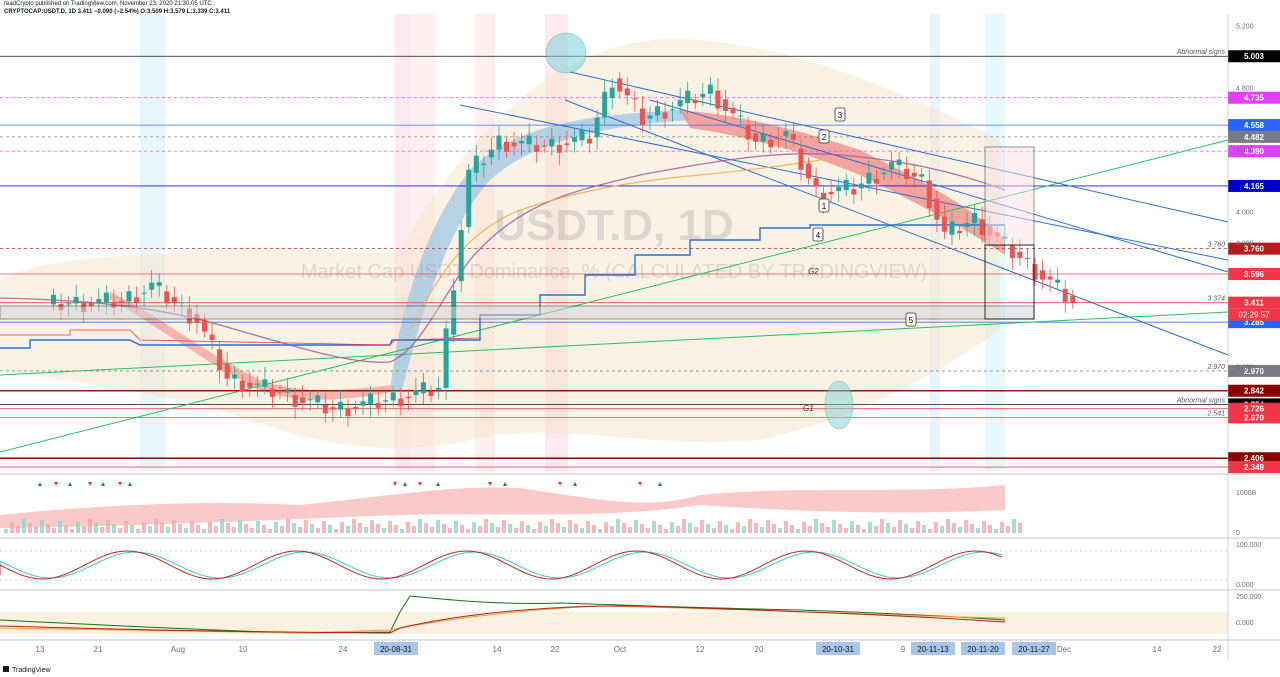  I want to click on callout-label: 5, so click(911, 320).